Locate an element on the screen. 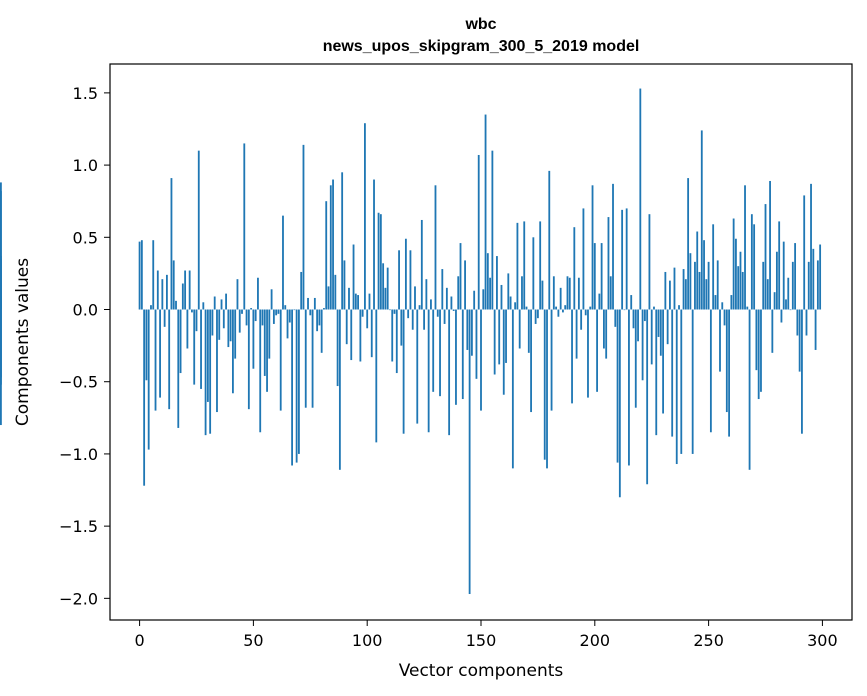 The width and height of the screenshot is (867, 696). y-tick-label: −2.0 is located at coordinates (78, 598).